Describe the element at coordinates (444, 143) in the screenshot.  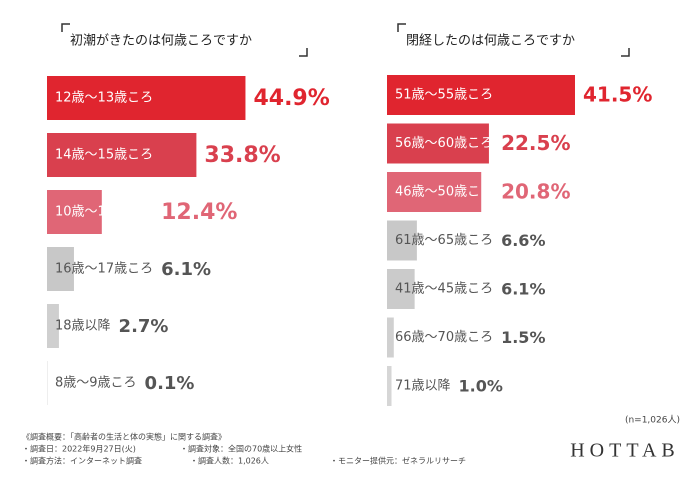
I see `bar-label: 56歳〜60歳ころ` at that location.